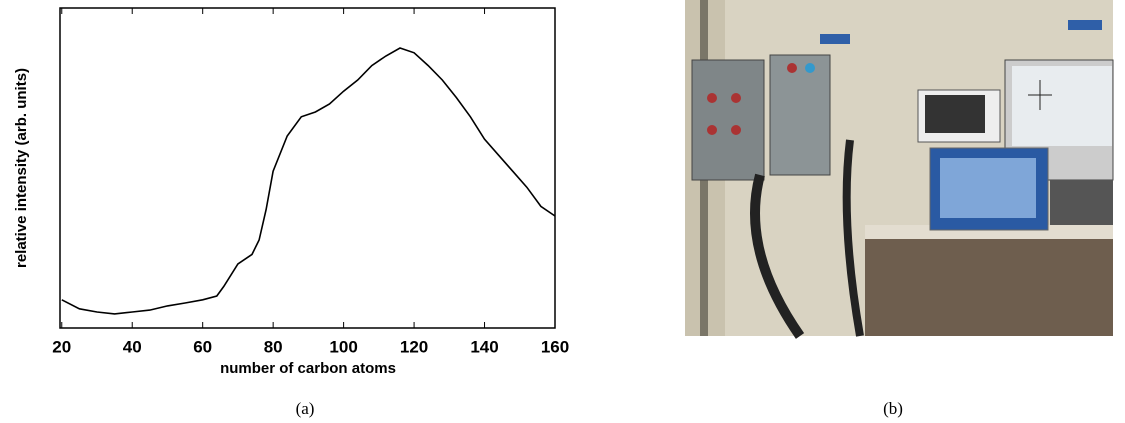 This screenshot has height=423, width=1125. Describe the element at coordinates (132, 346) in the screenshot. I see `x-tick-label: 40` at that location.